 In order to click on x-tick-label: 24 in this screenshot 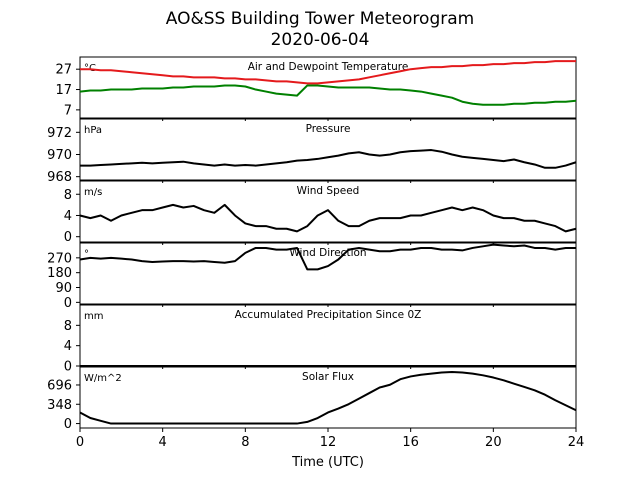, I will do `click(576, 442)`.